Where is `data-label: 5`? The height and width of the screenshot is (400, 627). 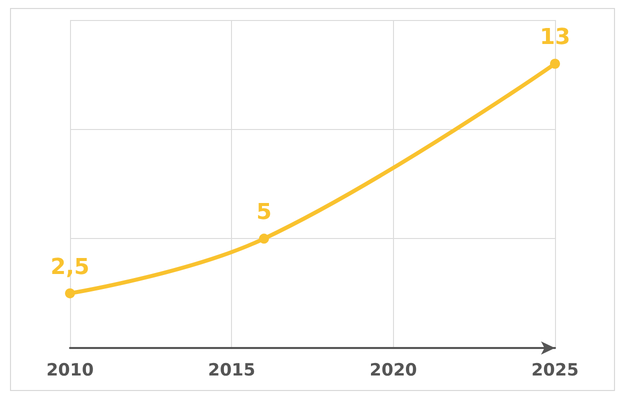
data-label: 5 is located at coordinates (264, 213).